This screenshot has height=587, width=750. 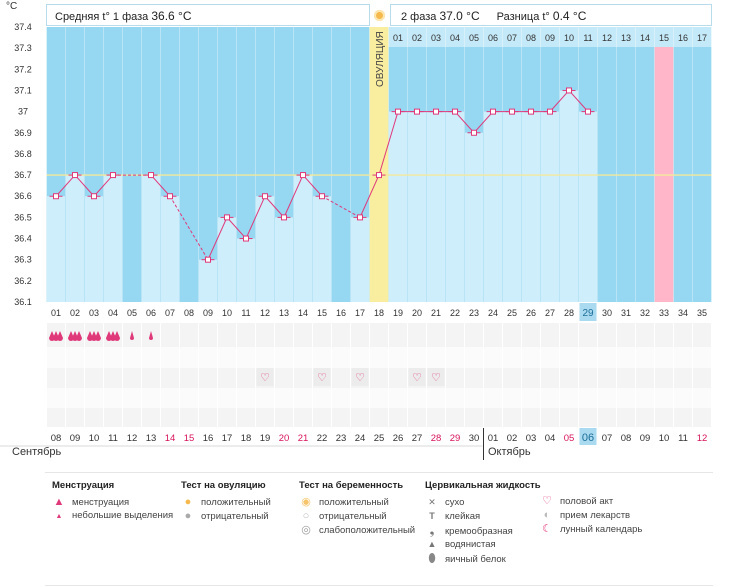 What do you see at coordinates (322, 438) in the screenshot?
I see `date-label: 22` at bounding box center [322, 438].